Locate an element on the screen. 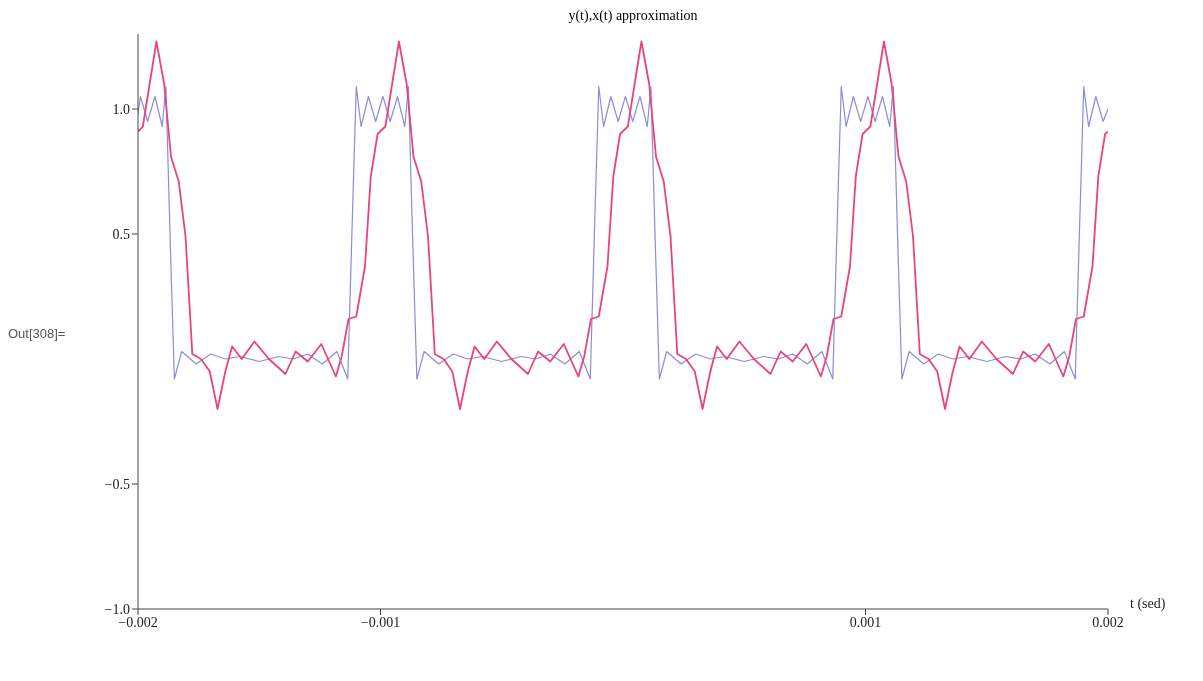 This screenshot has width=1203, height=681. y-tick-label: 0.5 is located at coordinates (121, 234).